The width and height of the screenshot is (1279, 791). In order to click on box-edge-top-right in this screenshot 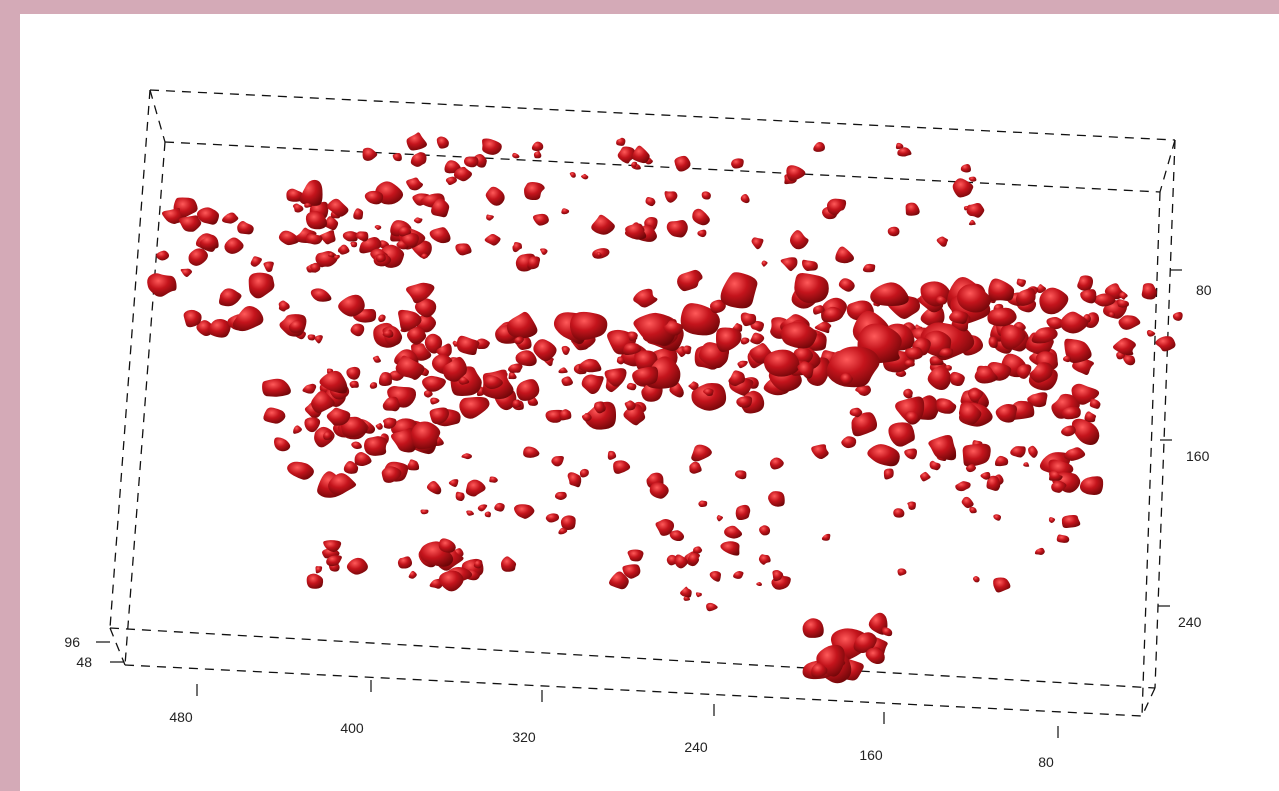, I will do `click(1167, 166)`.